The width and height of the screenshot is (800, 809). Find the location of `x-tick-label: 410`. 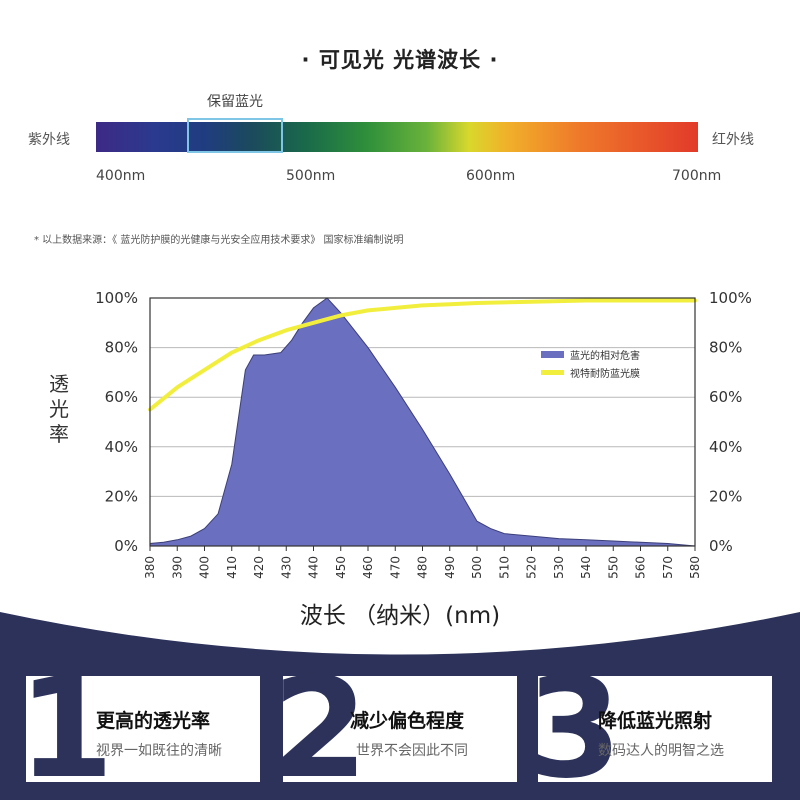

x-tick-label: 410 is located at coordinates (232, 567).